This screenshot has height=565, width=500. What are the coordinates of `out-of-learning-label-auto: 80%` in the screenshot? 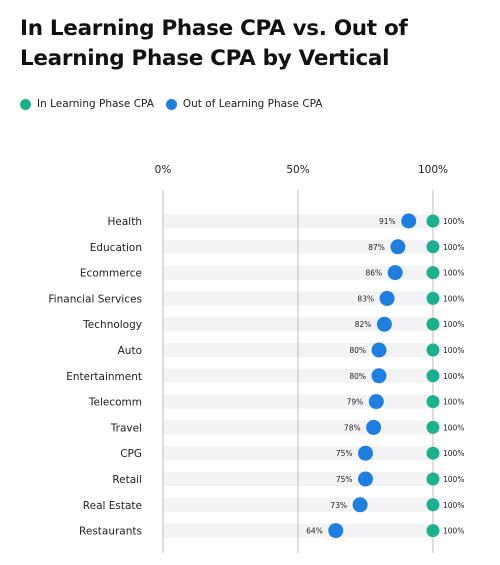 It's located at (357, 350).